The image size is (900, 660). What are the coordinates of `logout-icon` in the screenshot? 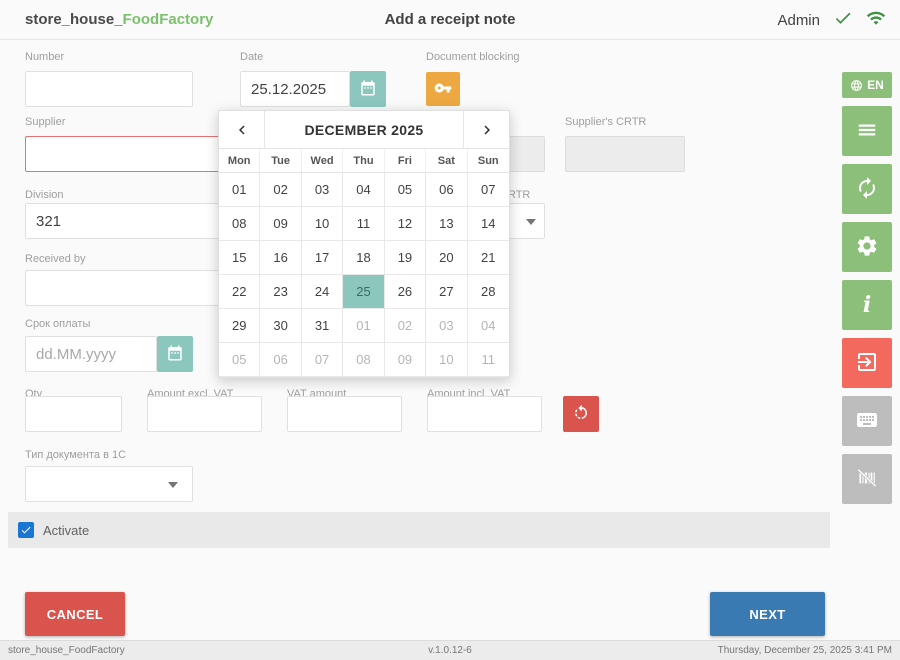 It's located at (867, 363).